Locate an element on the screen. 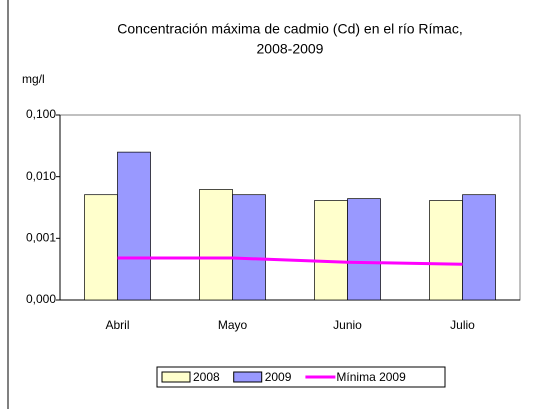 This screenshot has height=409, width=540. y-tick-label: 0,010 is located at coordinates (41, 176).